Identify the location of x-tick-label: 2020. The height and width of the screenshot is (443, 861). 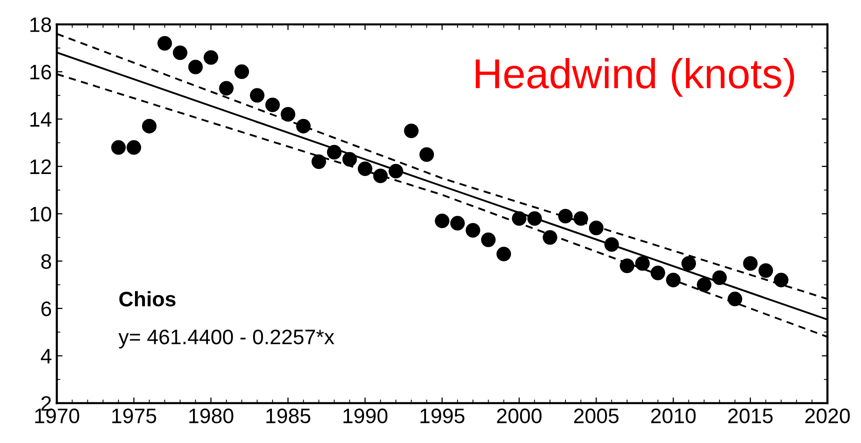
(827, 416).